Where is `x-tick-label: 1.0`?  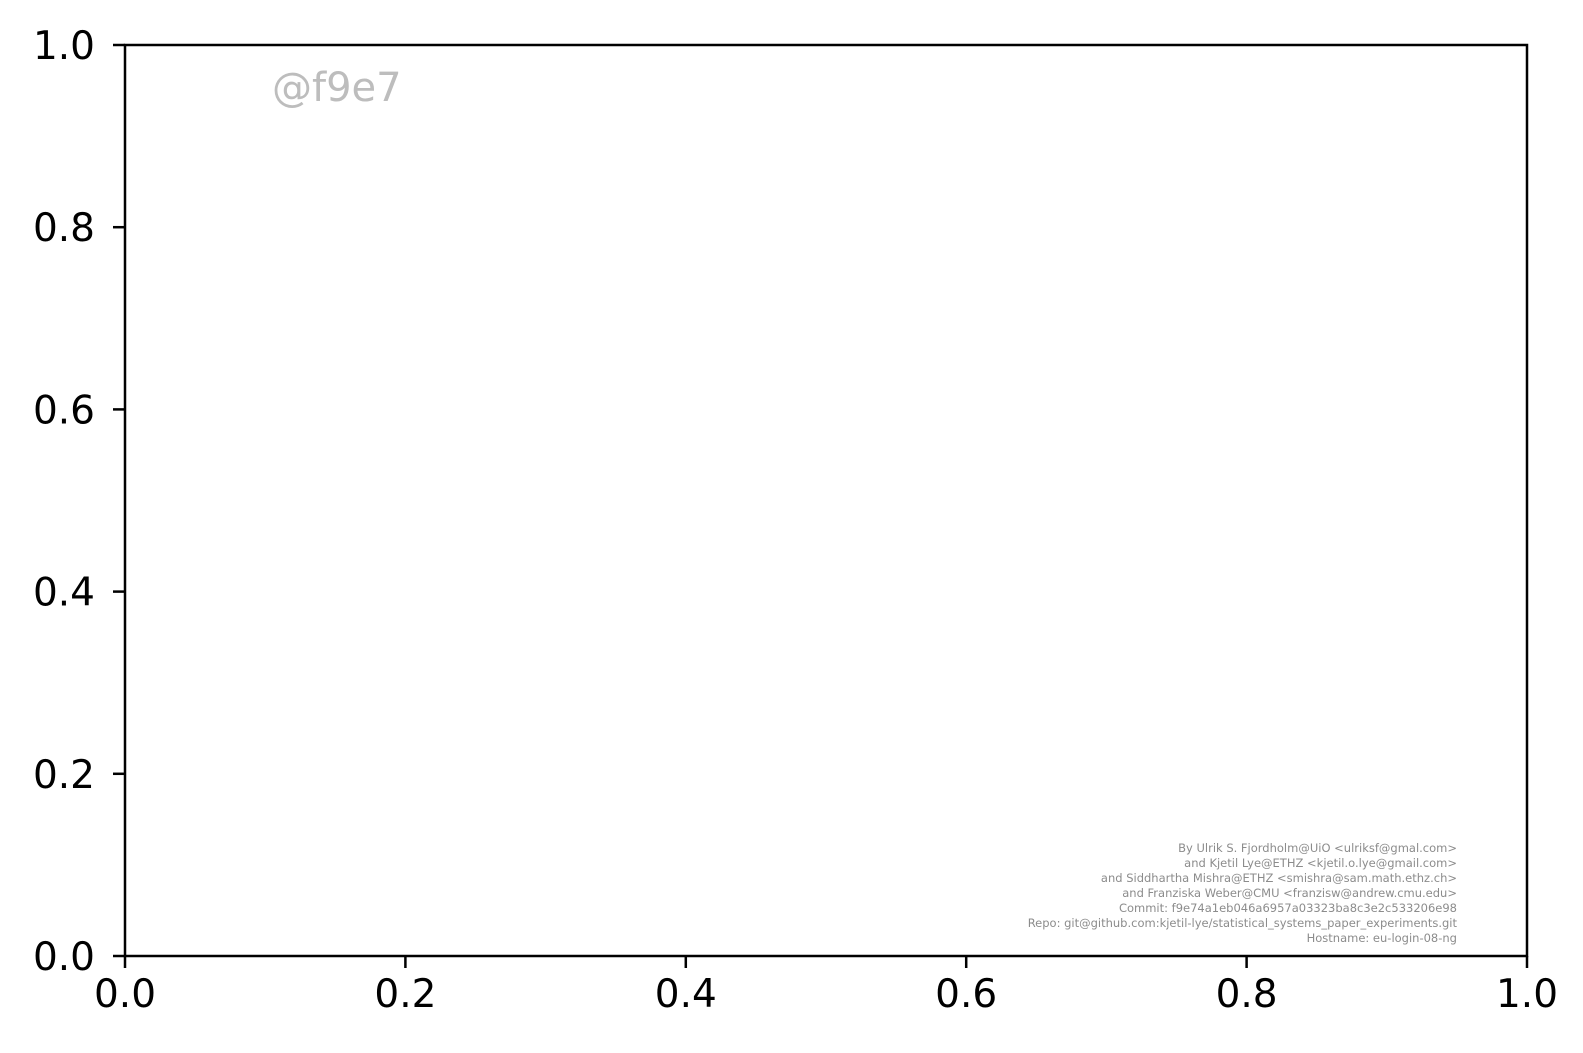
x-tick-label: 1.0 is located at coordinates (1527, 994).